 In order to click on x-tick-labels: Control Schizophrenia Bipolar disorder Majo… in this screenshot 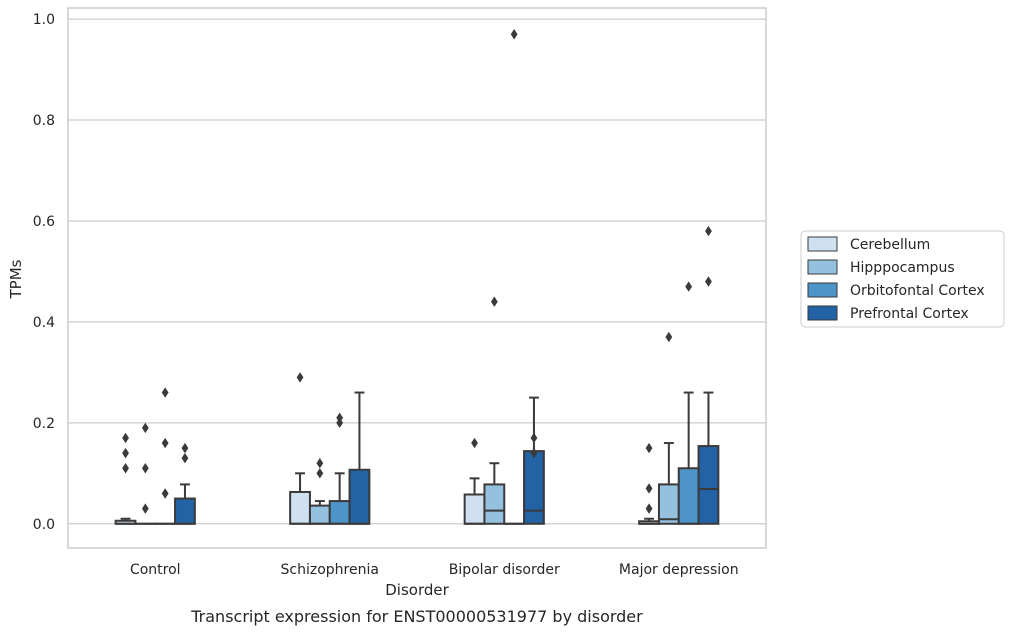, I will do `click(434, 570)`.